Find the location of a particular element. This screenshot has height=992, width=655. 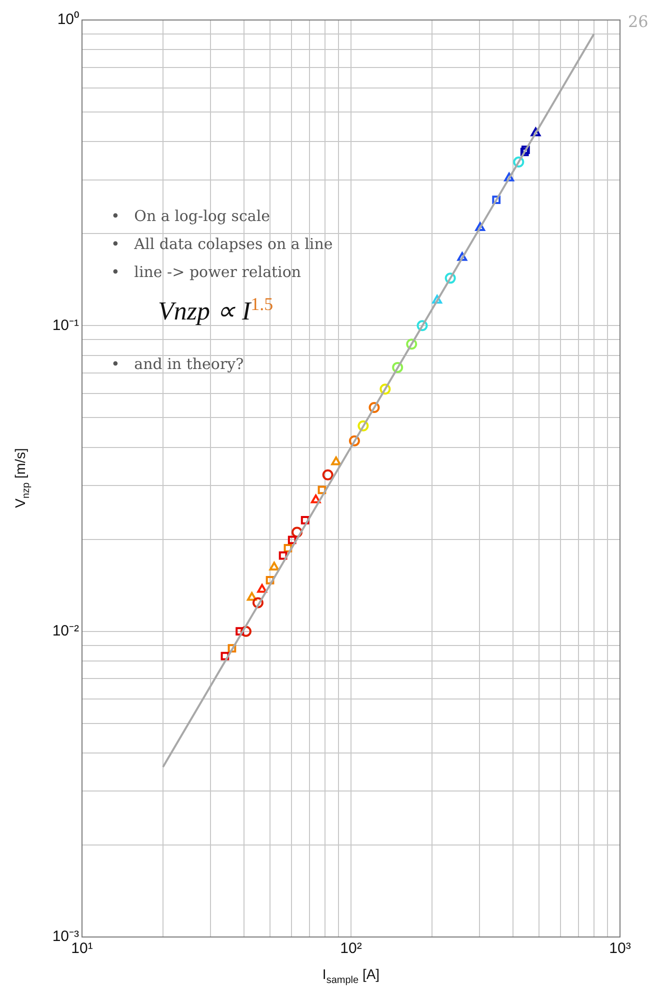

x-tick-label: 10³ is located at coordinates (620, 949).